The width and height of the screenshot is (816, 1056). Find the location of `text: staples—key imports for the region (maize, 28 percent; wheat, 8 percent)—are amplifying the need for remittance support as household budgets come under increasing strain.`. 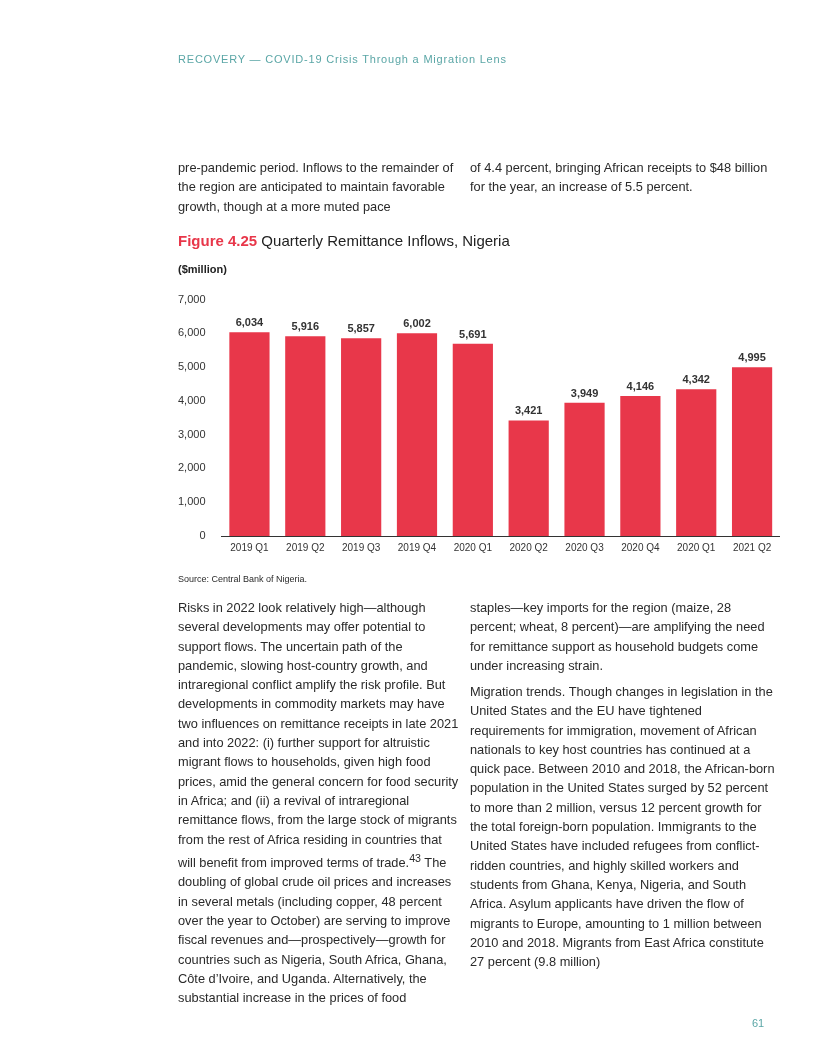

text: staples—key imports for the region (maize, 28 percent; wheat, 8 percent)—are amplifying the need for remittance support as household budgets come under increasing strain. is located at coordinates (618, 637).